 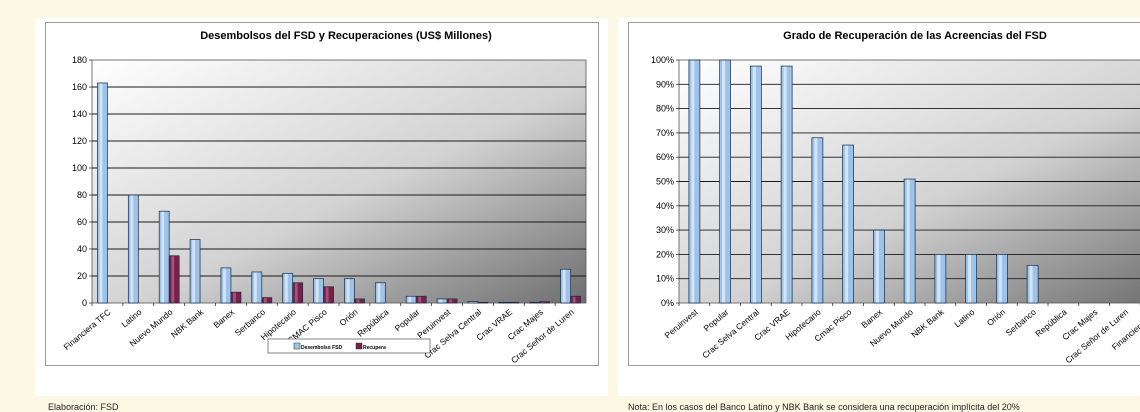 What do you see at coordinates (322, 348) in the screenshot?
I see `legend-label: Desembolso FSD` at bounding box center [322, 348].